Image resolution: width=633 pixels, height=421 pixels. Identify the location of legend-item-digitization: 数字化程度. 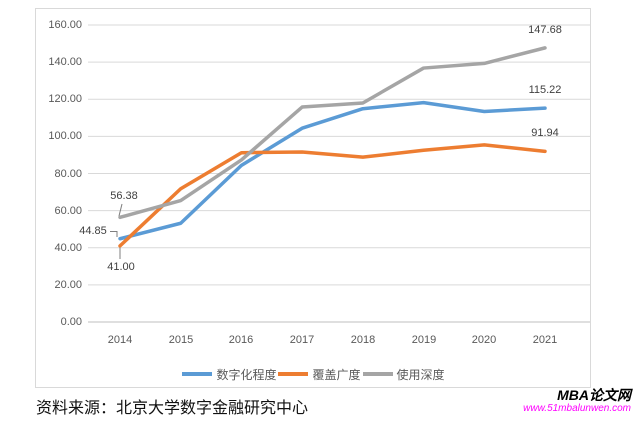
(229, 374).